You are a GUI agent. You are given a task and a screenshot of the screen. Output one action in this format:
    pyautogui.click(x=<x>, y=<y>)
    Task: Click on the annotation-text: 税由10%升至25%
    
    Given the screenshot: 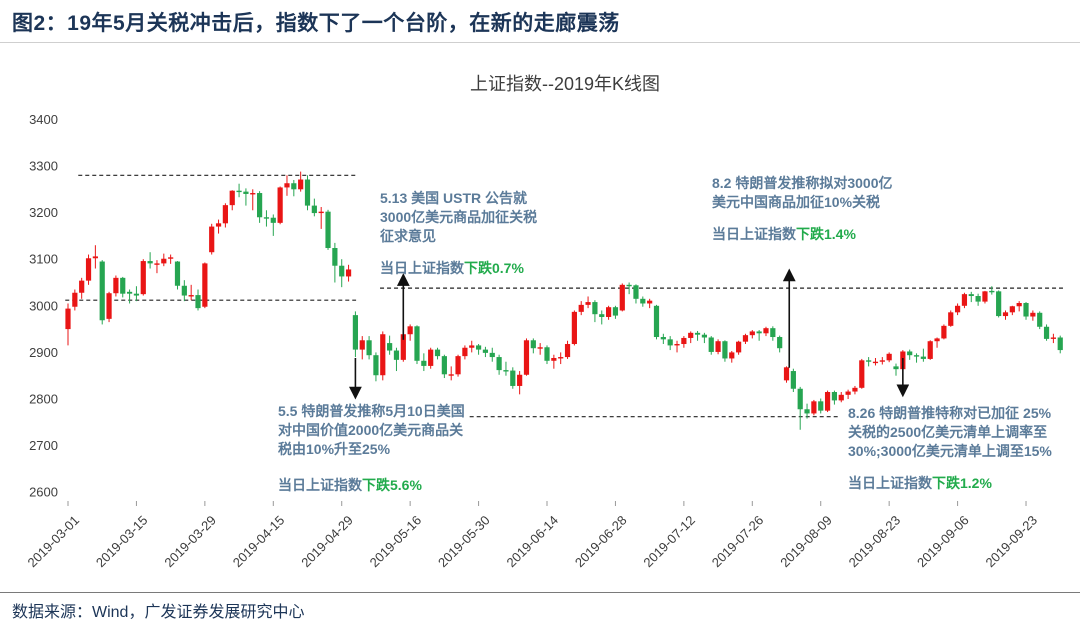 What is the action you would take?
    pyautogui.click(x=334, y=449)
    